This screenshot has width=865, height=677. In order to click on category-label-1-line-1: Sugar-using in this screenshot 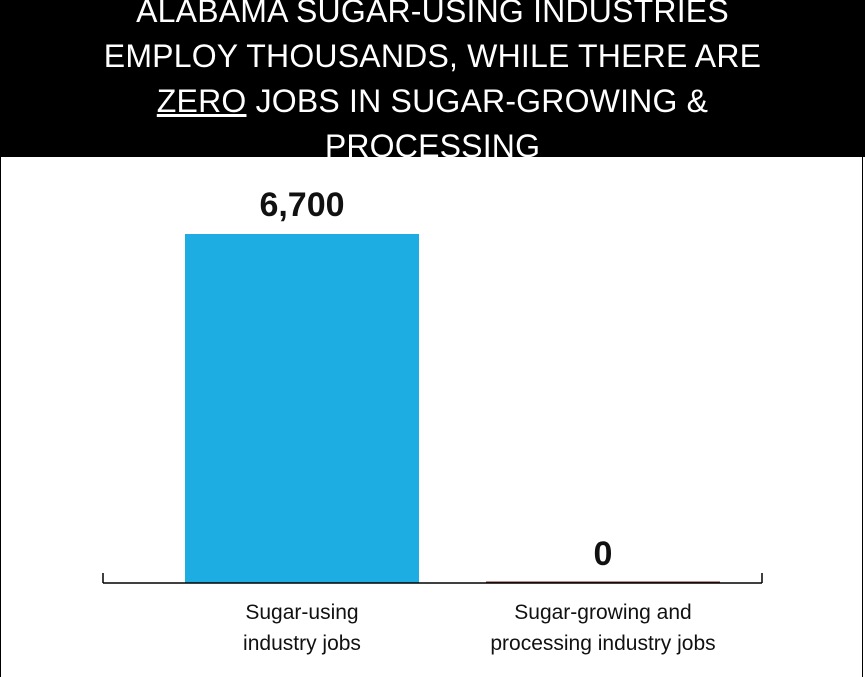, I will do `click(302, 612)`.